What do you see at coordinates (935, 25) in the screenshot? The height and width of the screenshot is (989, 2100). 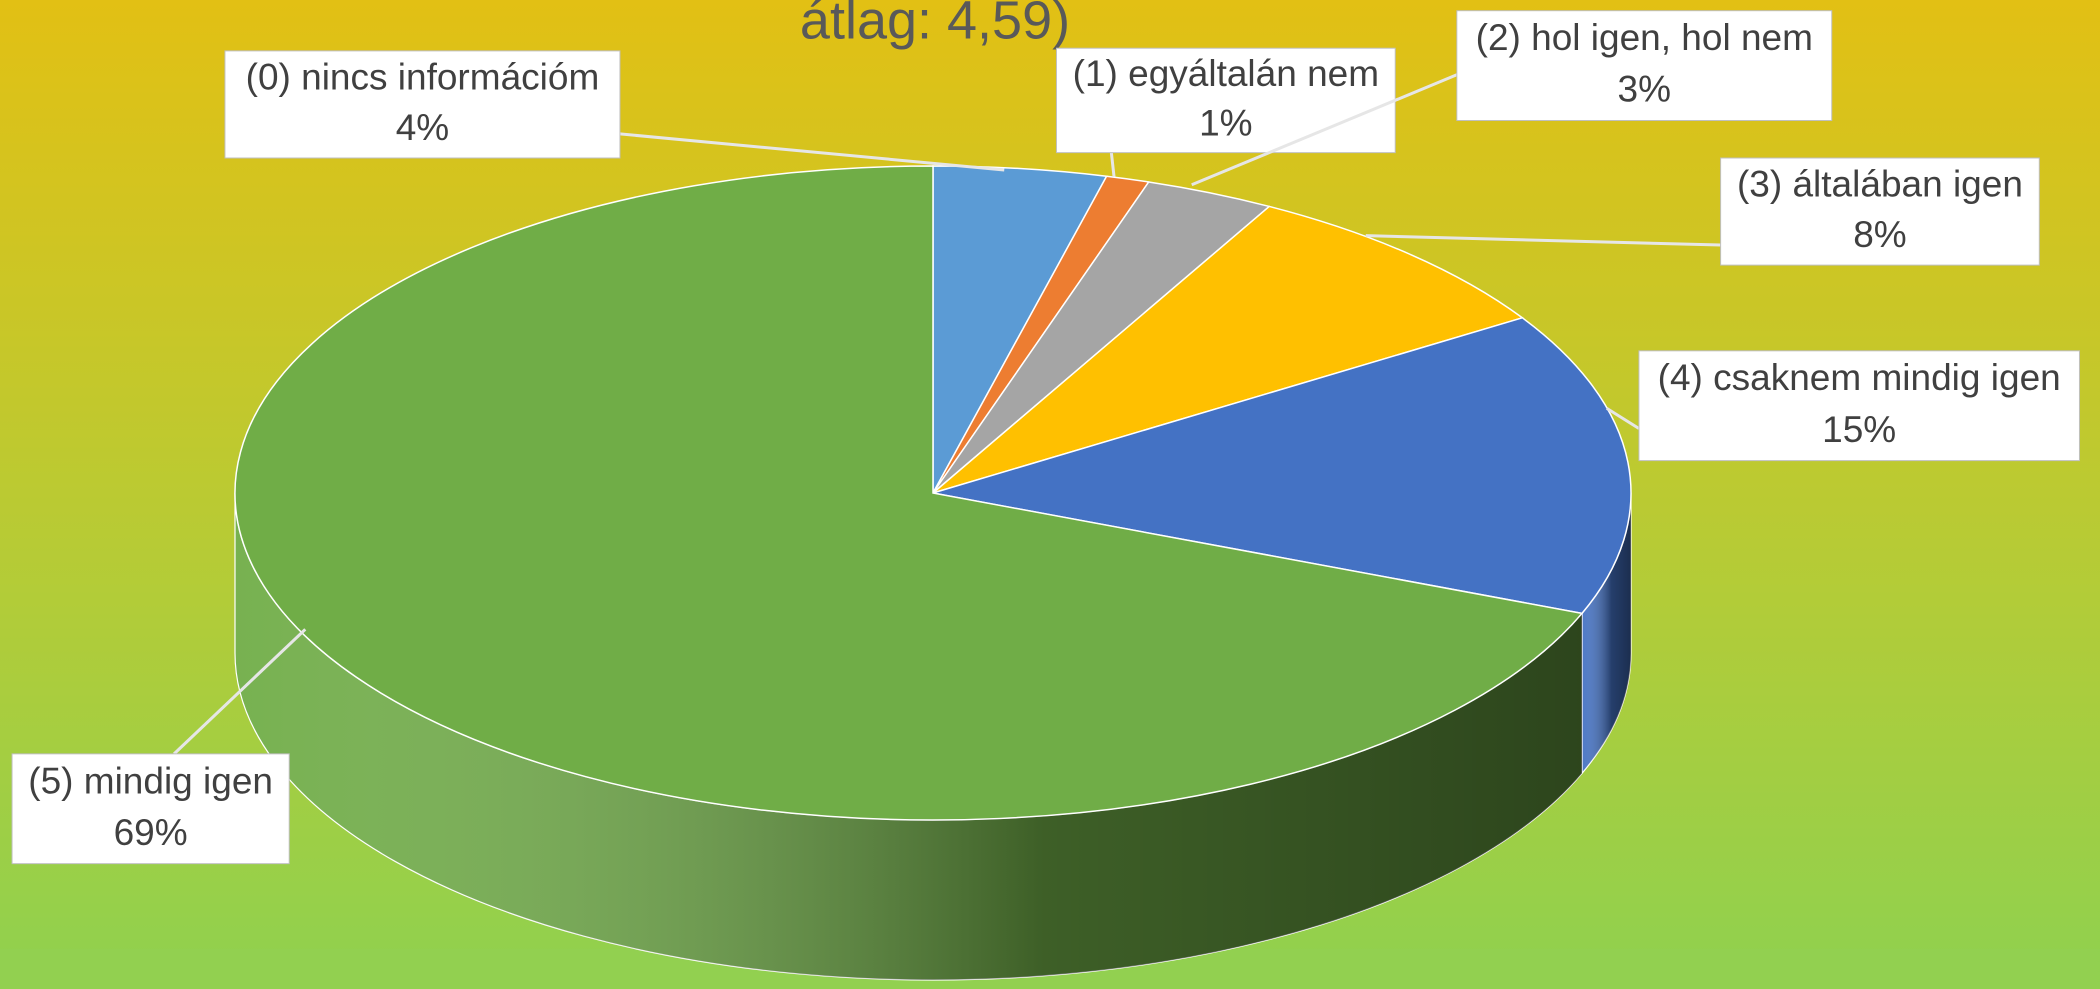 I see `chart-title: átlag: 4,59)` at bounding box center [935, 25].